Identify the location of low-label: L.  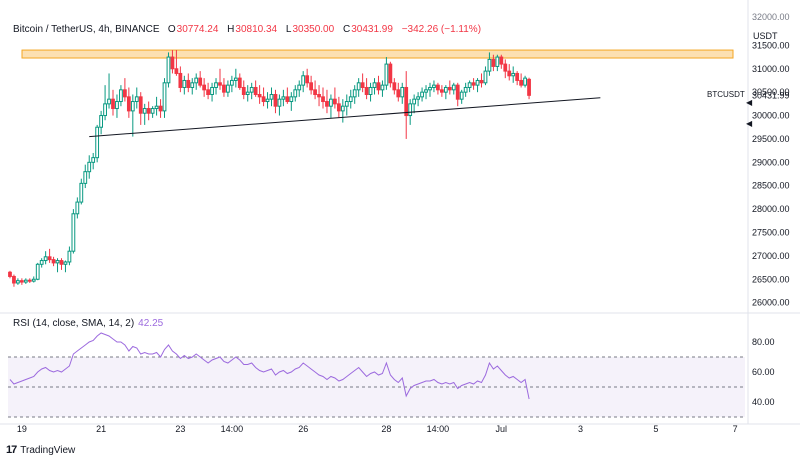
(288, 29).